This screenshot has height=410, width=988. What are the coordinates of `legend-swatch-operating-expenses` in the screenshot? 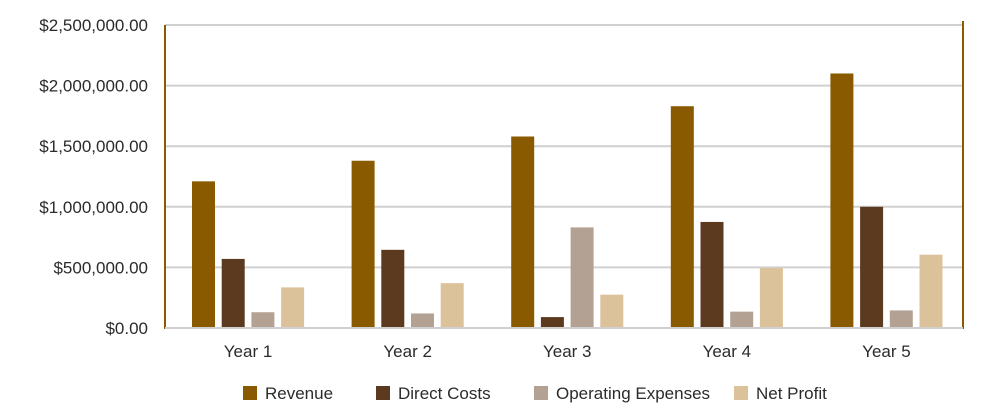 It's located at (541, 393).